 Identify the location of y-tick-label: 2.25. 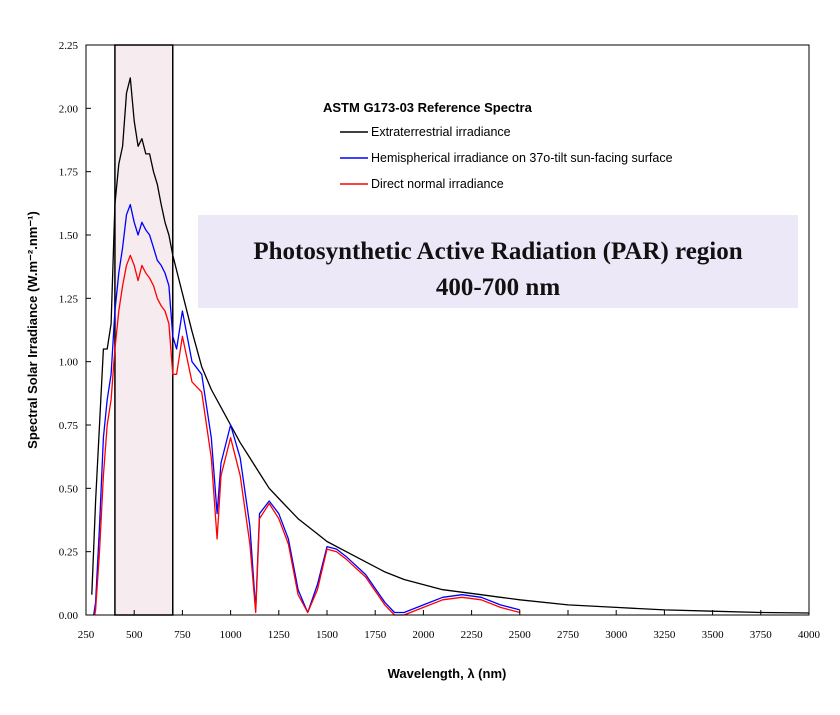
(69, 46).